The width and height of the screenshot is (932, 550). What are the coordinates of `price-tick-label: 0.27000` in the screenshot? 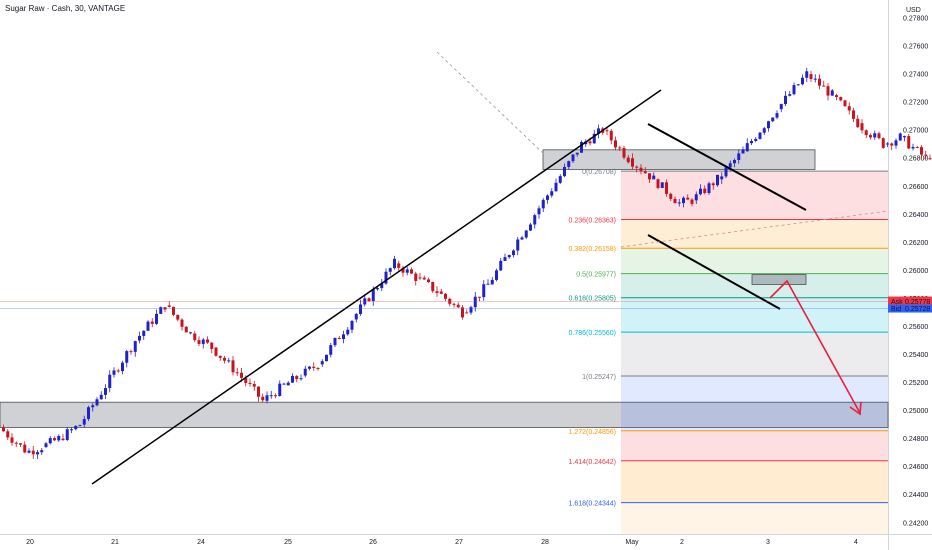 It's located at (915, 131).